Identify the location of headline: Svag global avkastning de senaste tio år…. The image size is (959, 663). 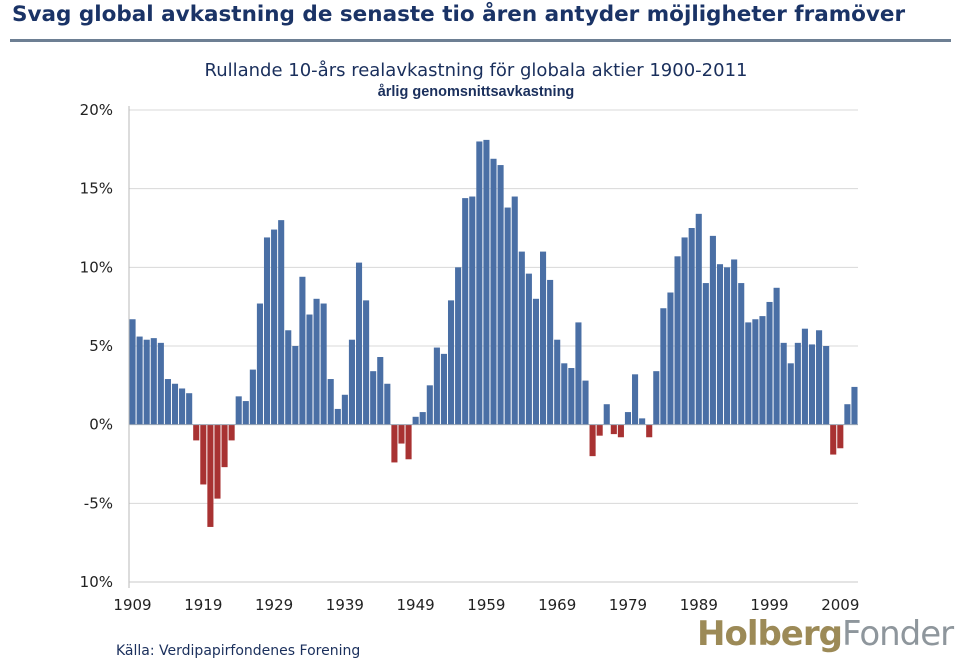
(459, 14).